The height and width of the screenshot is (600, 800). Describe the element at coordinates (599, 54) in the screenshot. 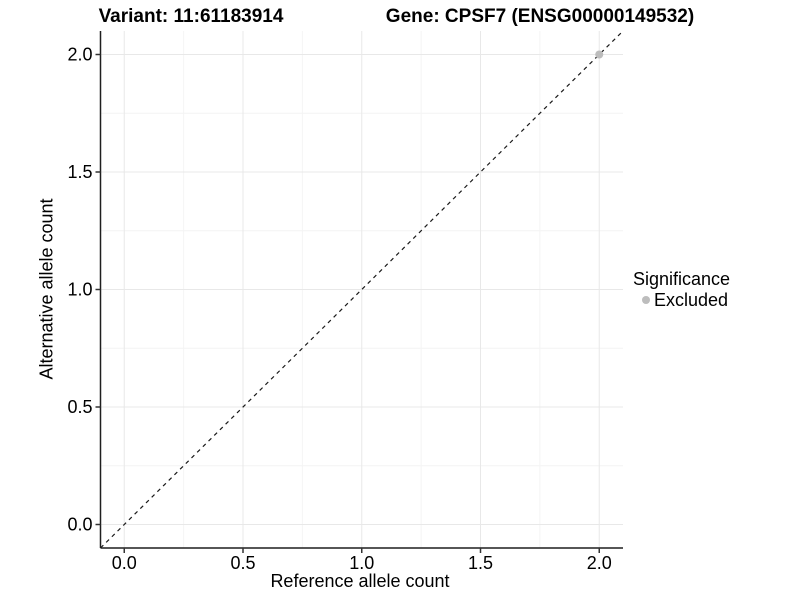

I see `data-point` at that location.